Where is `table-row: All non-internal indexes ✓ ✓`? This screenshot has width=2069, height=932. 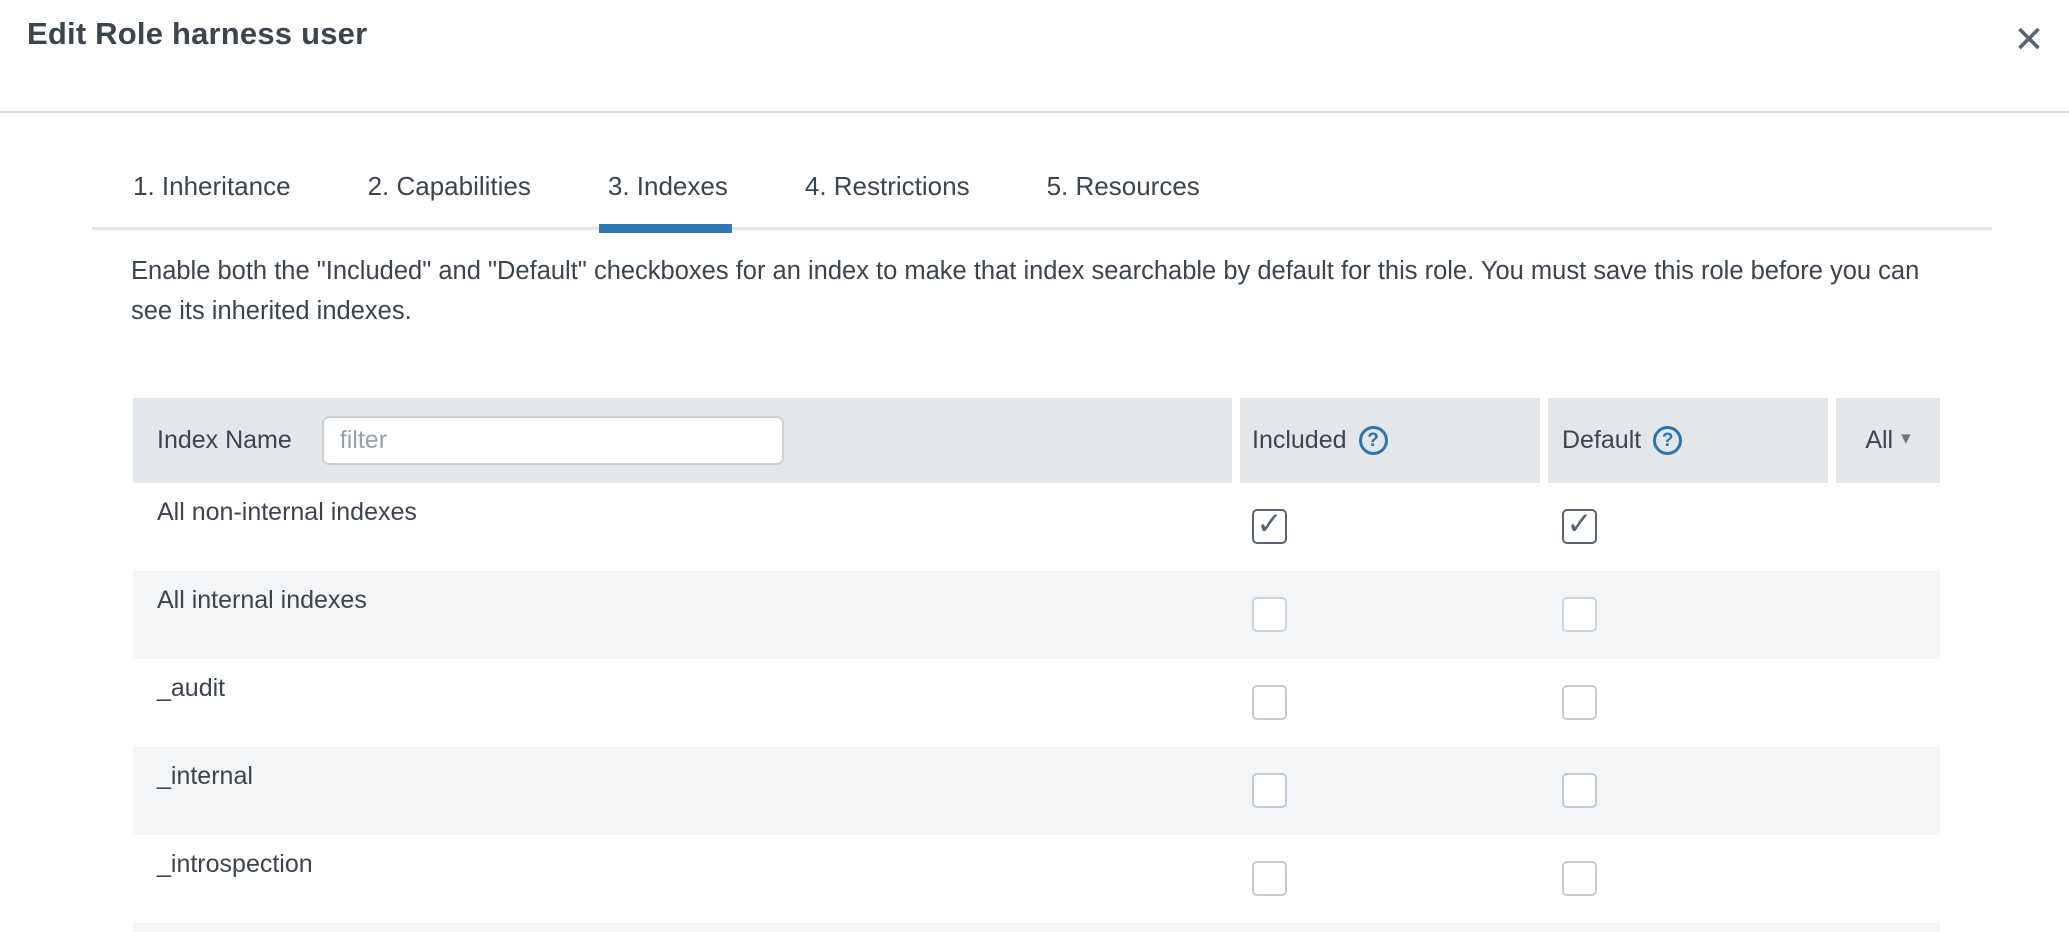
table-row: All non-internal indexes ✓ ✓ is located at coordinates (1036, 527).